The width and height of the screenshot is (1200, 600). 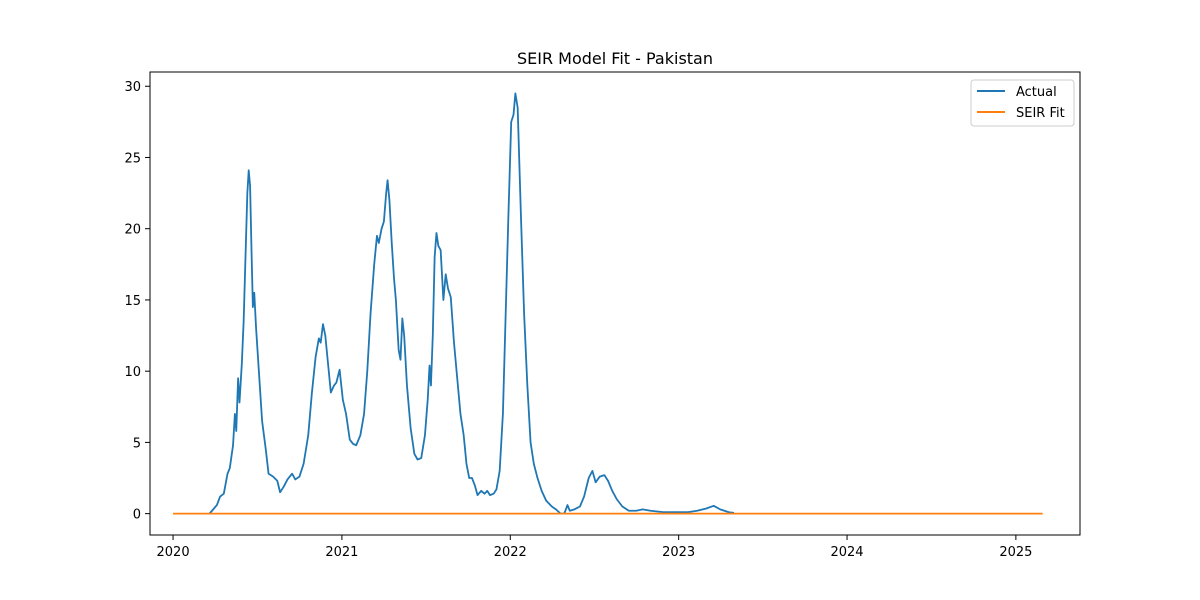 I want to click on chart-title: SEIR Model Fit - Pakistan, so click(x=615, y=58).